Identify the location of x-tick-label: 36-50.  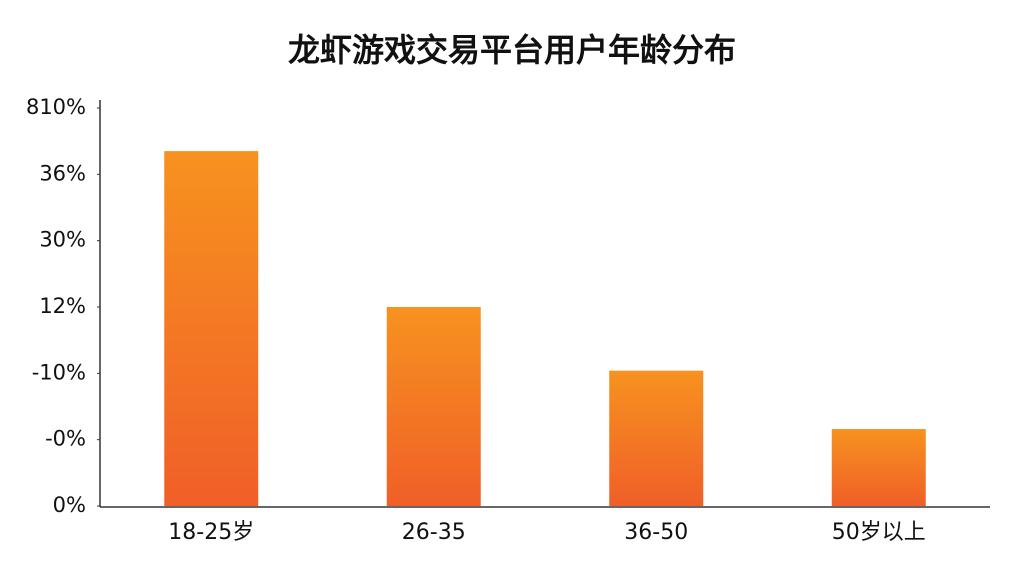
(656, 532).